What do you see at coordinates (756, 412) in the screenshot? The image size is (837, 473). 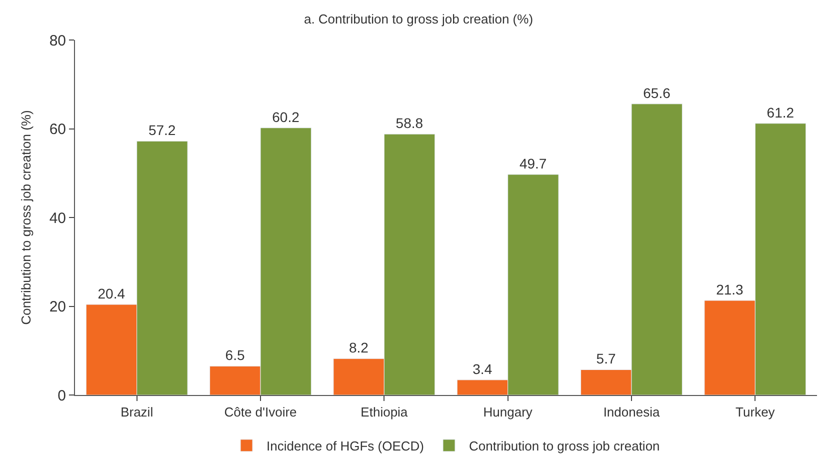 I see `x-tick-label: Turkey` at bounding box center [756, 412].